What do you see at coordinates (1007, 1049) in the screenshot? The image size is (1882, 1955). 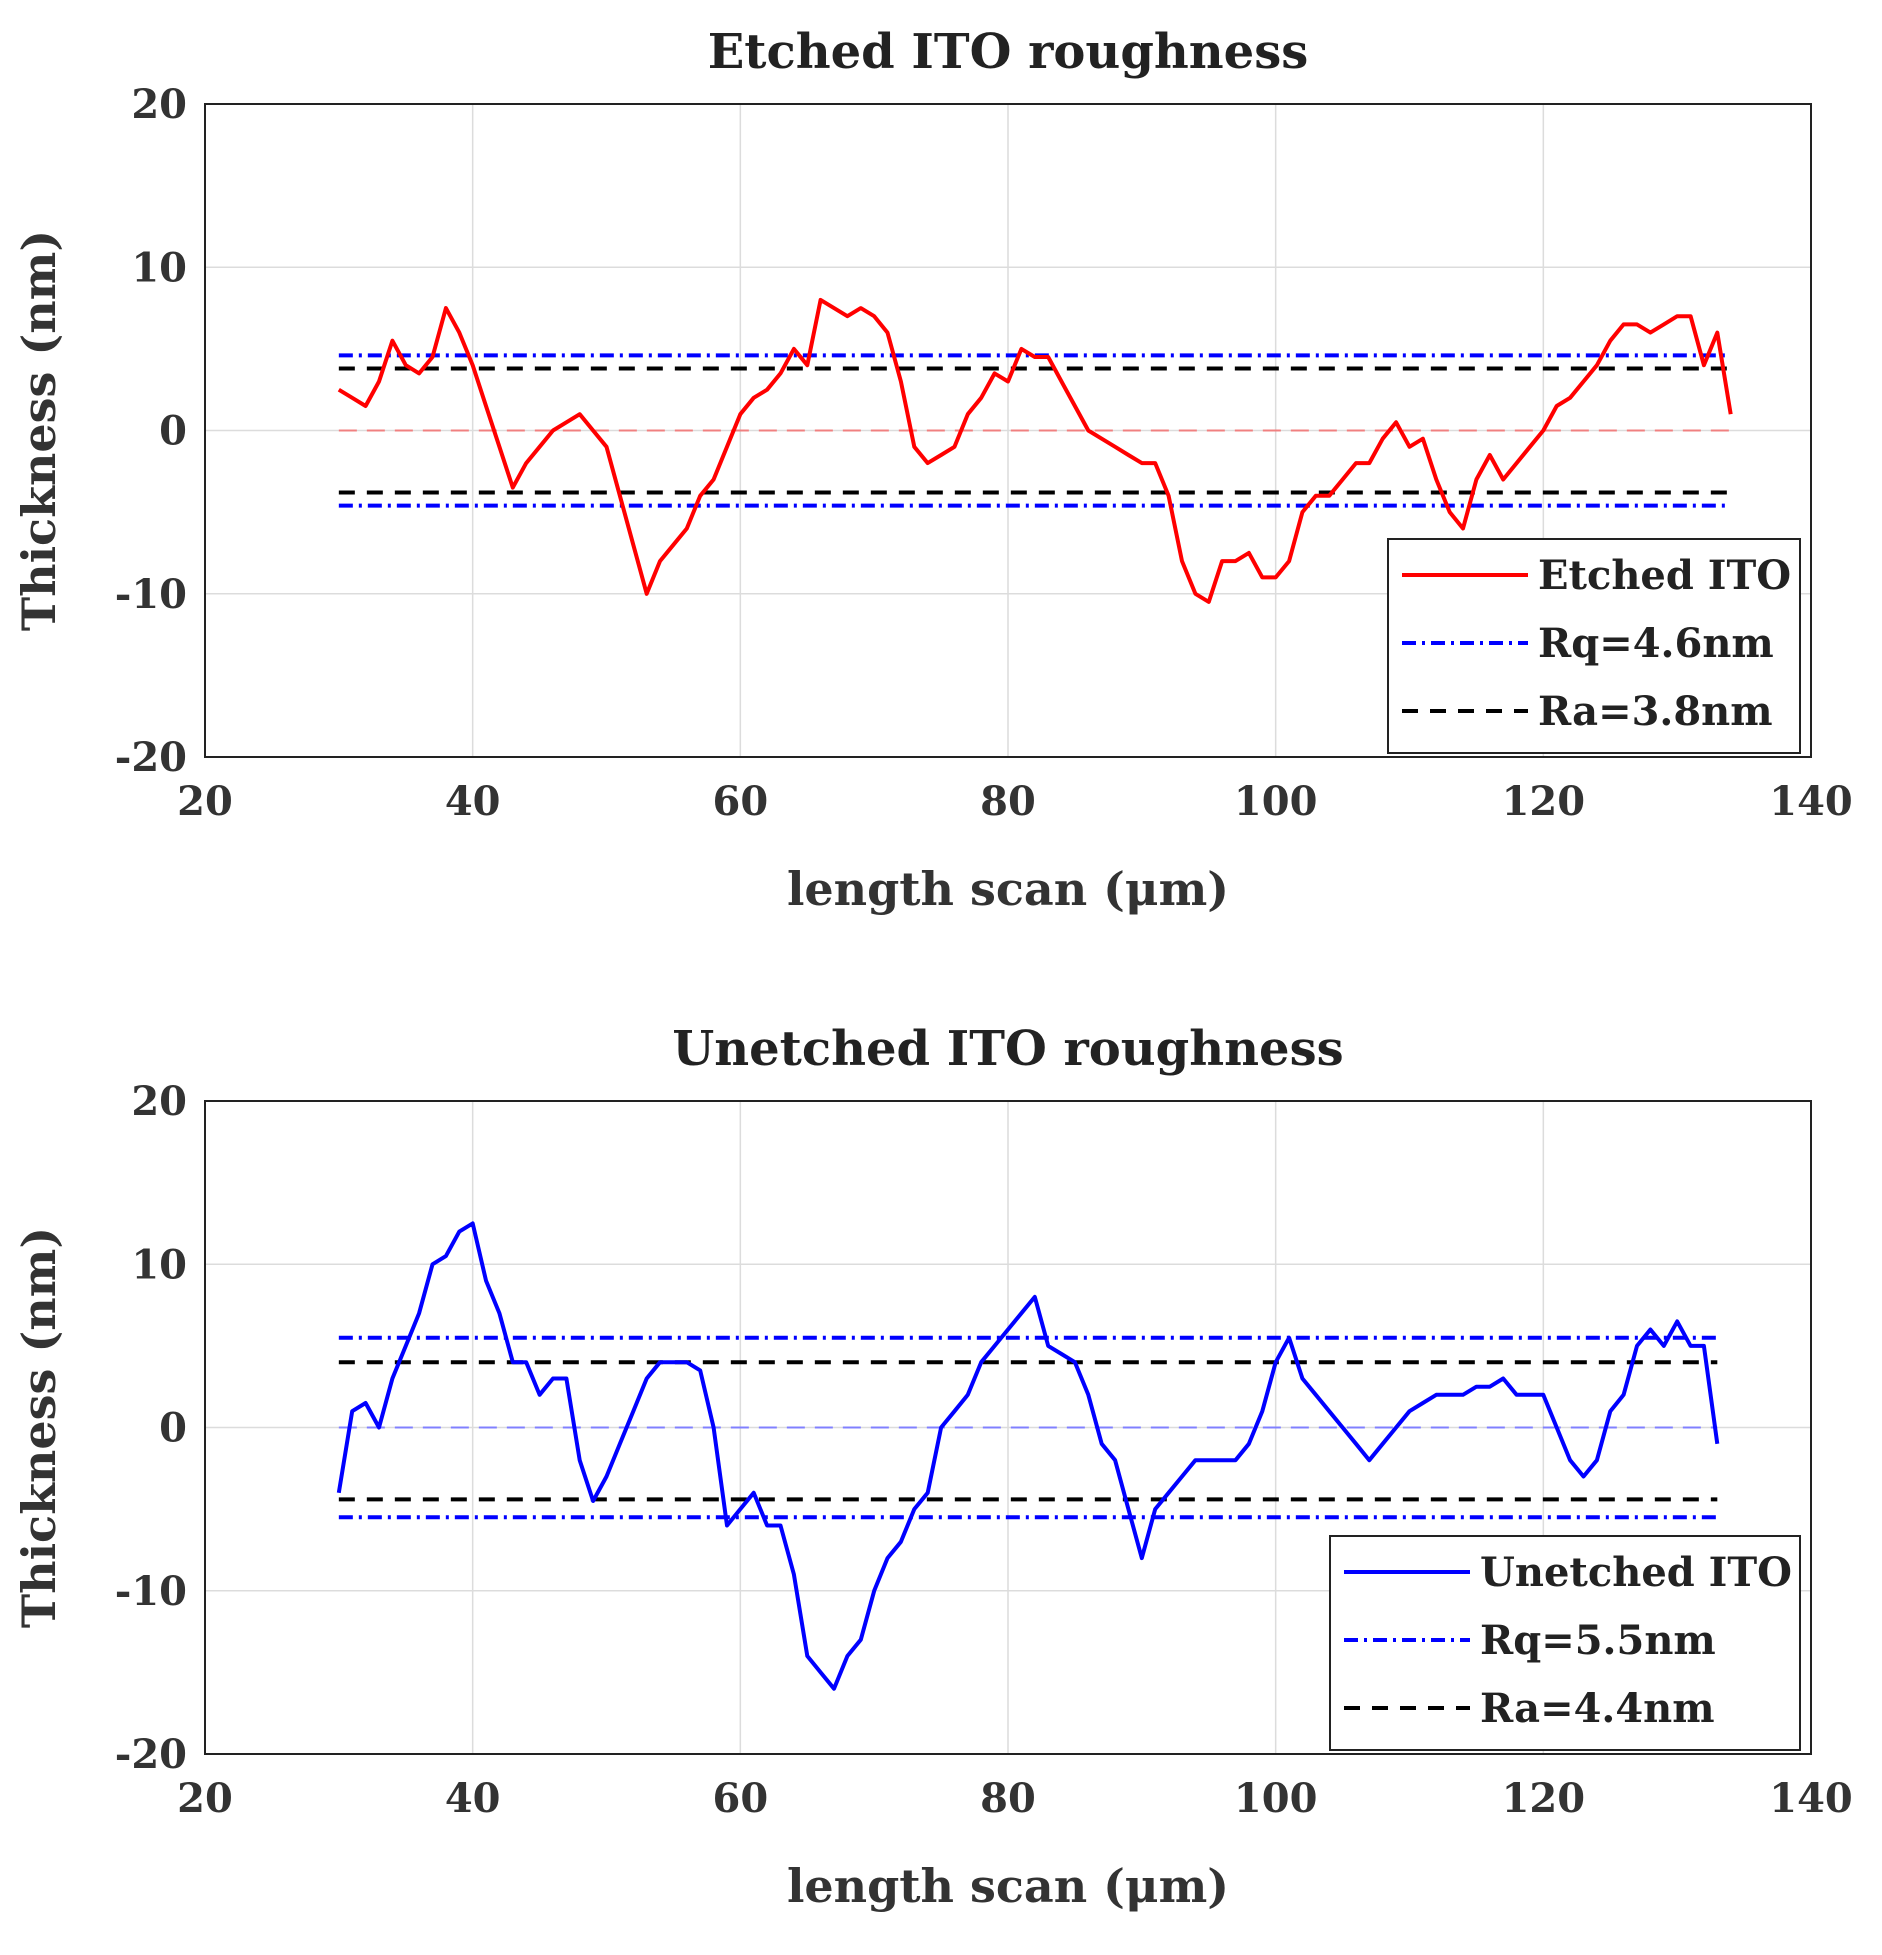 I see `chart-title: Unetched ITO roughness` at bounding box center [1007, 1049].